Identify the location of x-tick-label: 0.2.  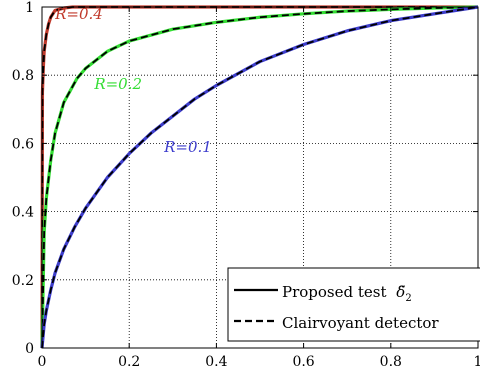
(129, 362).